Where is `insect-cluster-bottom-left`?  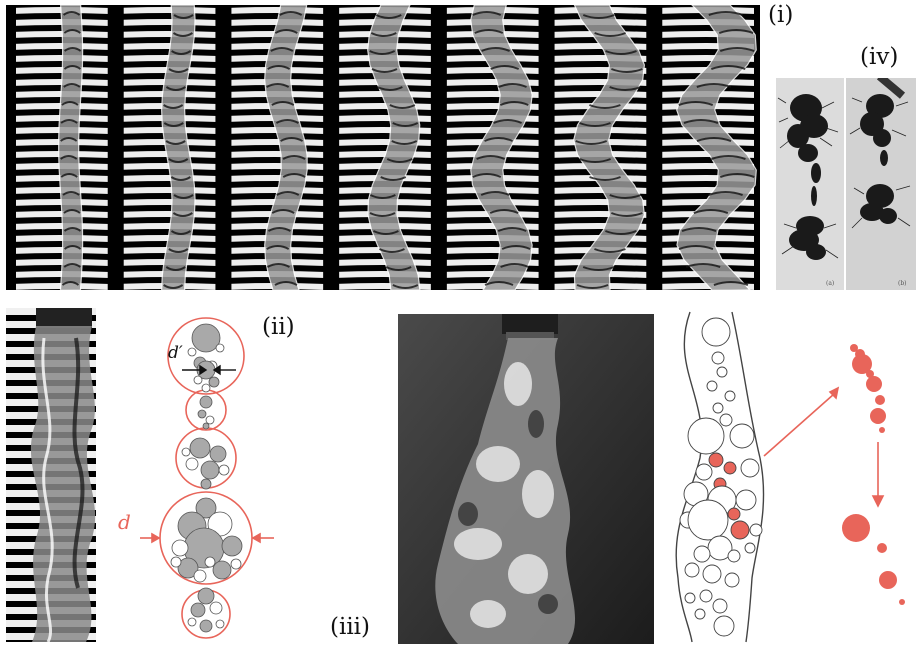 insect-cluster-bottom-left is located at coordinates (807, 238).